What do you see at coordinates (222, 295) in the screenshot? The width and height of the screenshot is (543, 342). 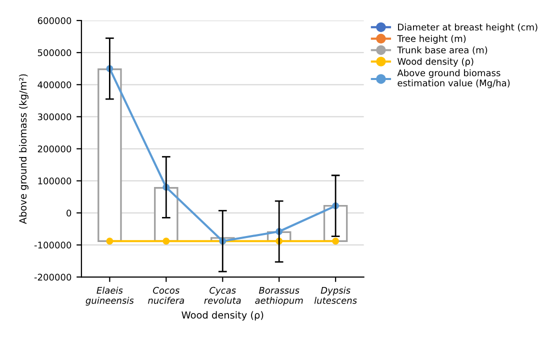 I see `x-tick-label: Cycas revoluta` at bounding box center [222, 295].